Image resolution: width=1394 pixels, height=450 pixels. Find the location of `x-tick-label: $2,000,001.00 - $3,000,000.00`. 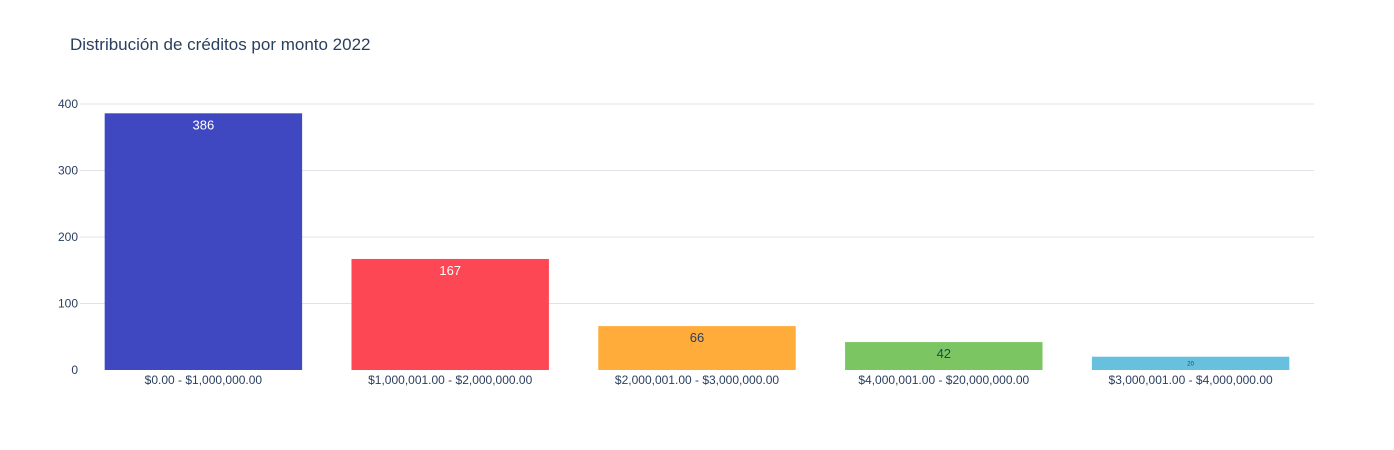

x-tick-label: $2,000,001.00 - $3,000,000.00 is located at coordinates (697, 380).